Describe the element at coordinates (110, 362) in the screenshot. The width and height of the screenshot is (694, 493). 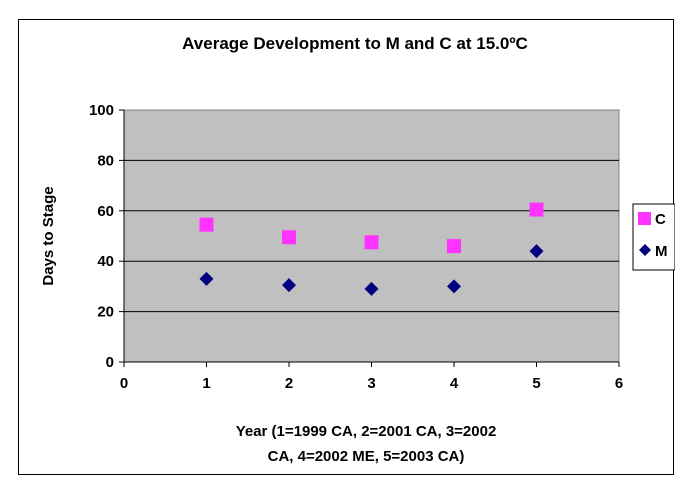
I see `y-tick-label-0: 0` at that location.